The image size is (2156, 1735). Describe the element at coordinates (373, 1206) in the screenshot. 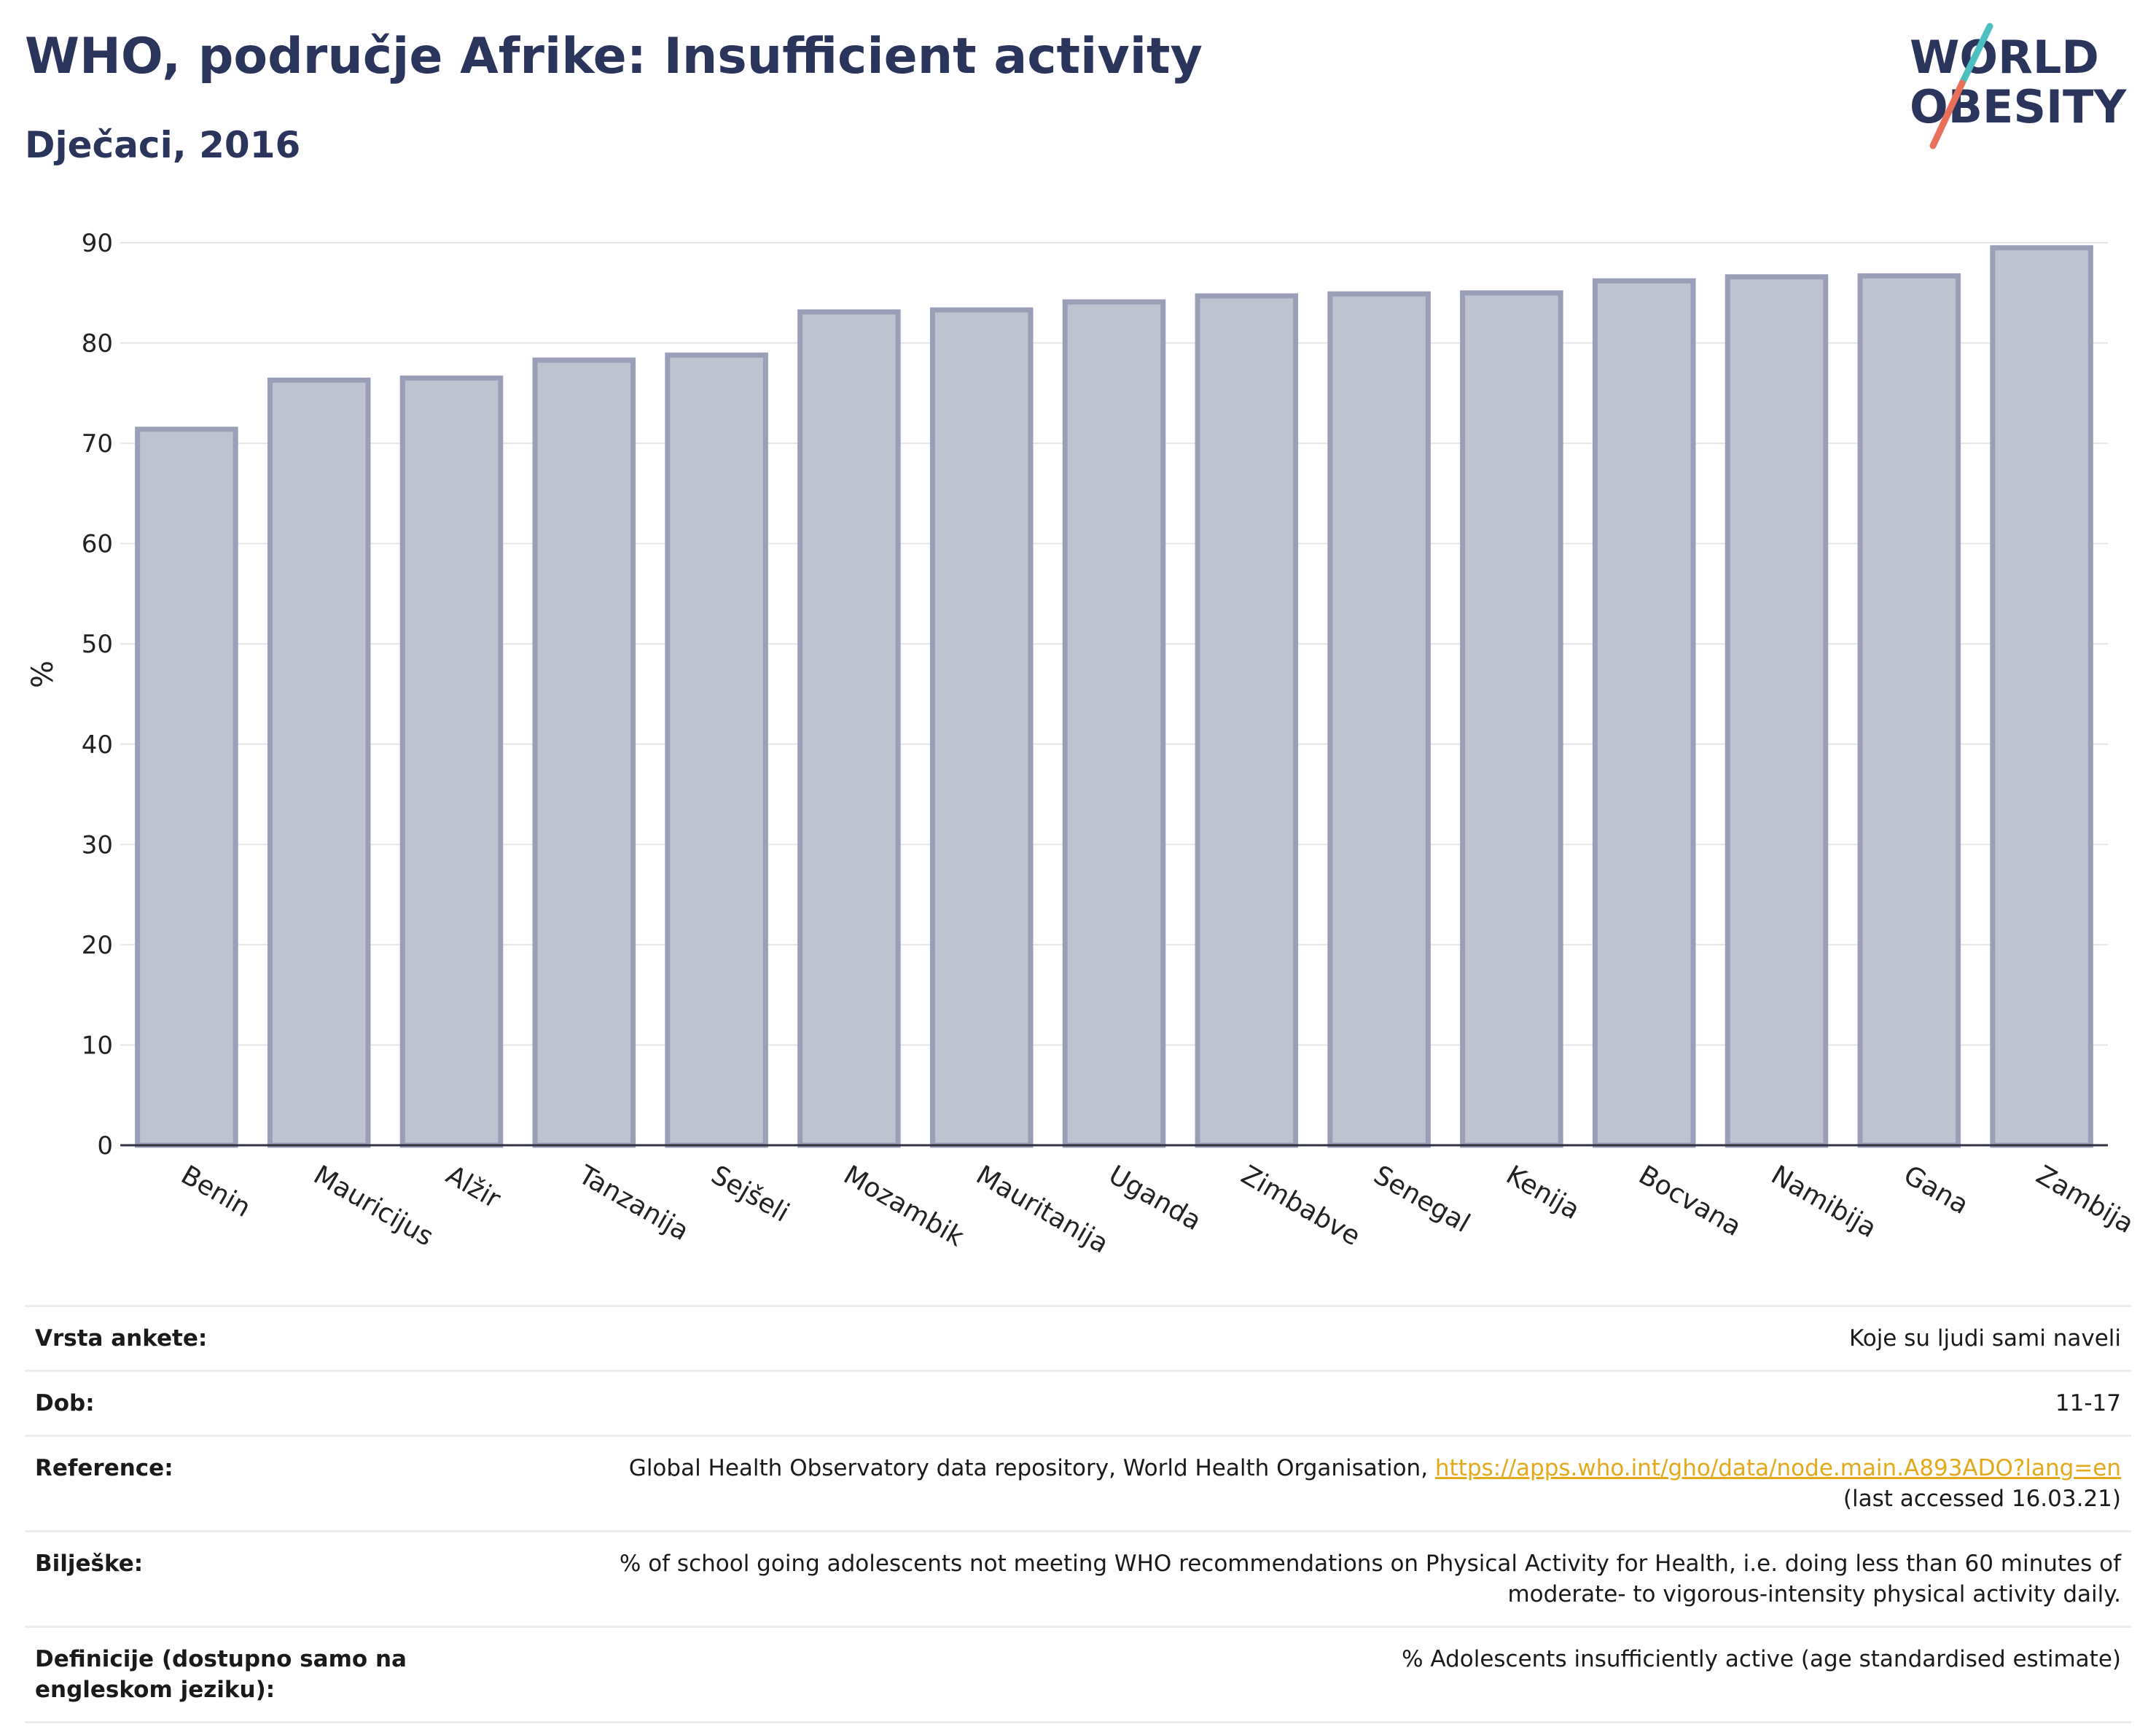

I see `x-tick-label: Mauricijus` at that location.